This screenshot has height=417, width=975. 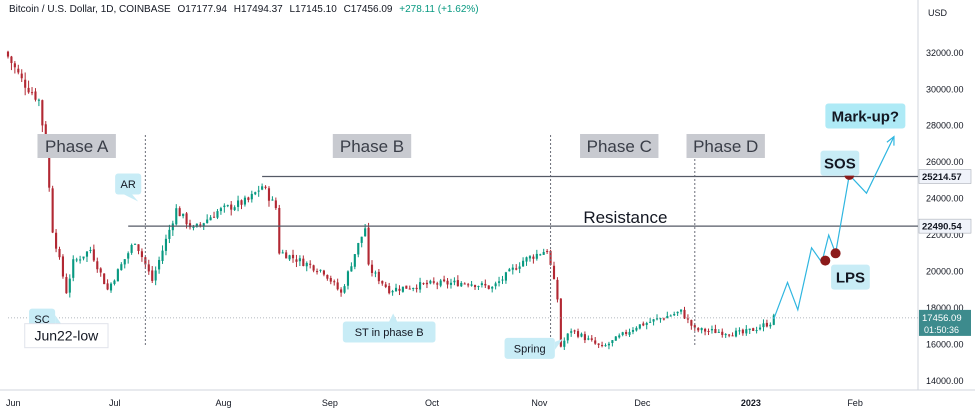 I want to click on phase-label: Phase A, so click(x=77, y=146).